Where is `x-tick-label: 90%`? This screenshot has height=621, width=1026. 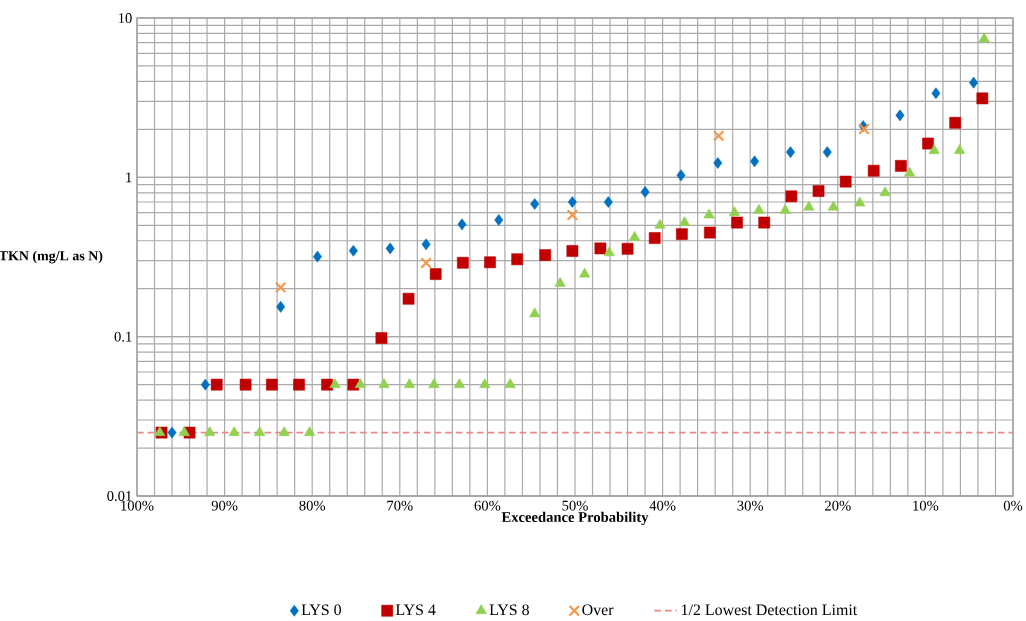
x-tick-label: 90% is located at coordinates (224, 505).